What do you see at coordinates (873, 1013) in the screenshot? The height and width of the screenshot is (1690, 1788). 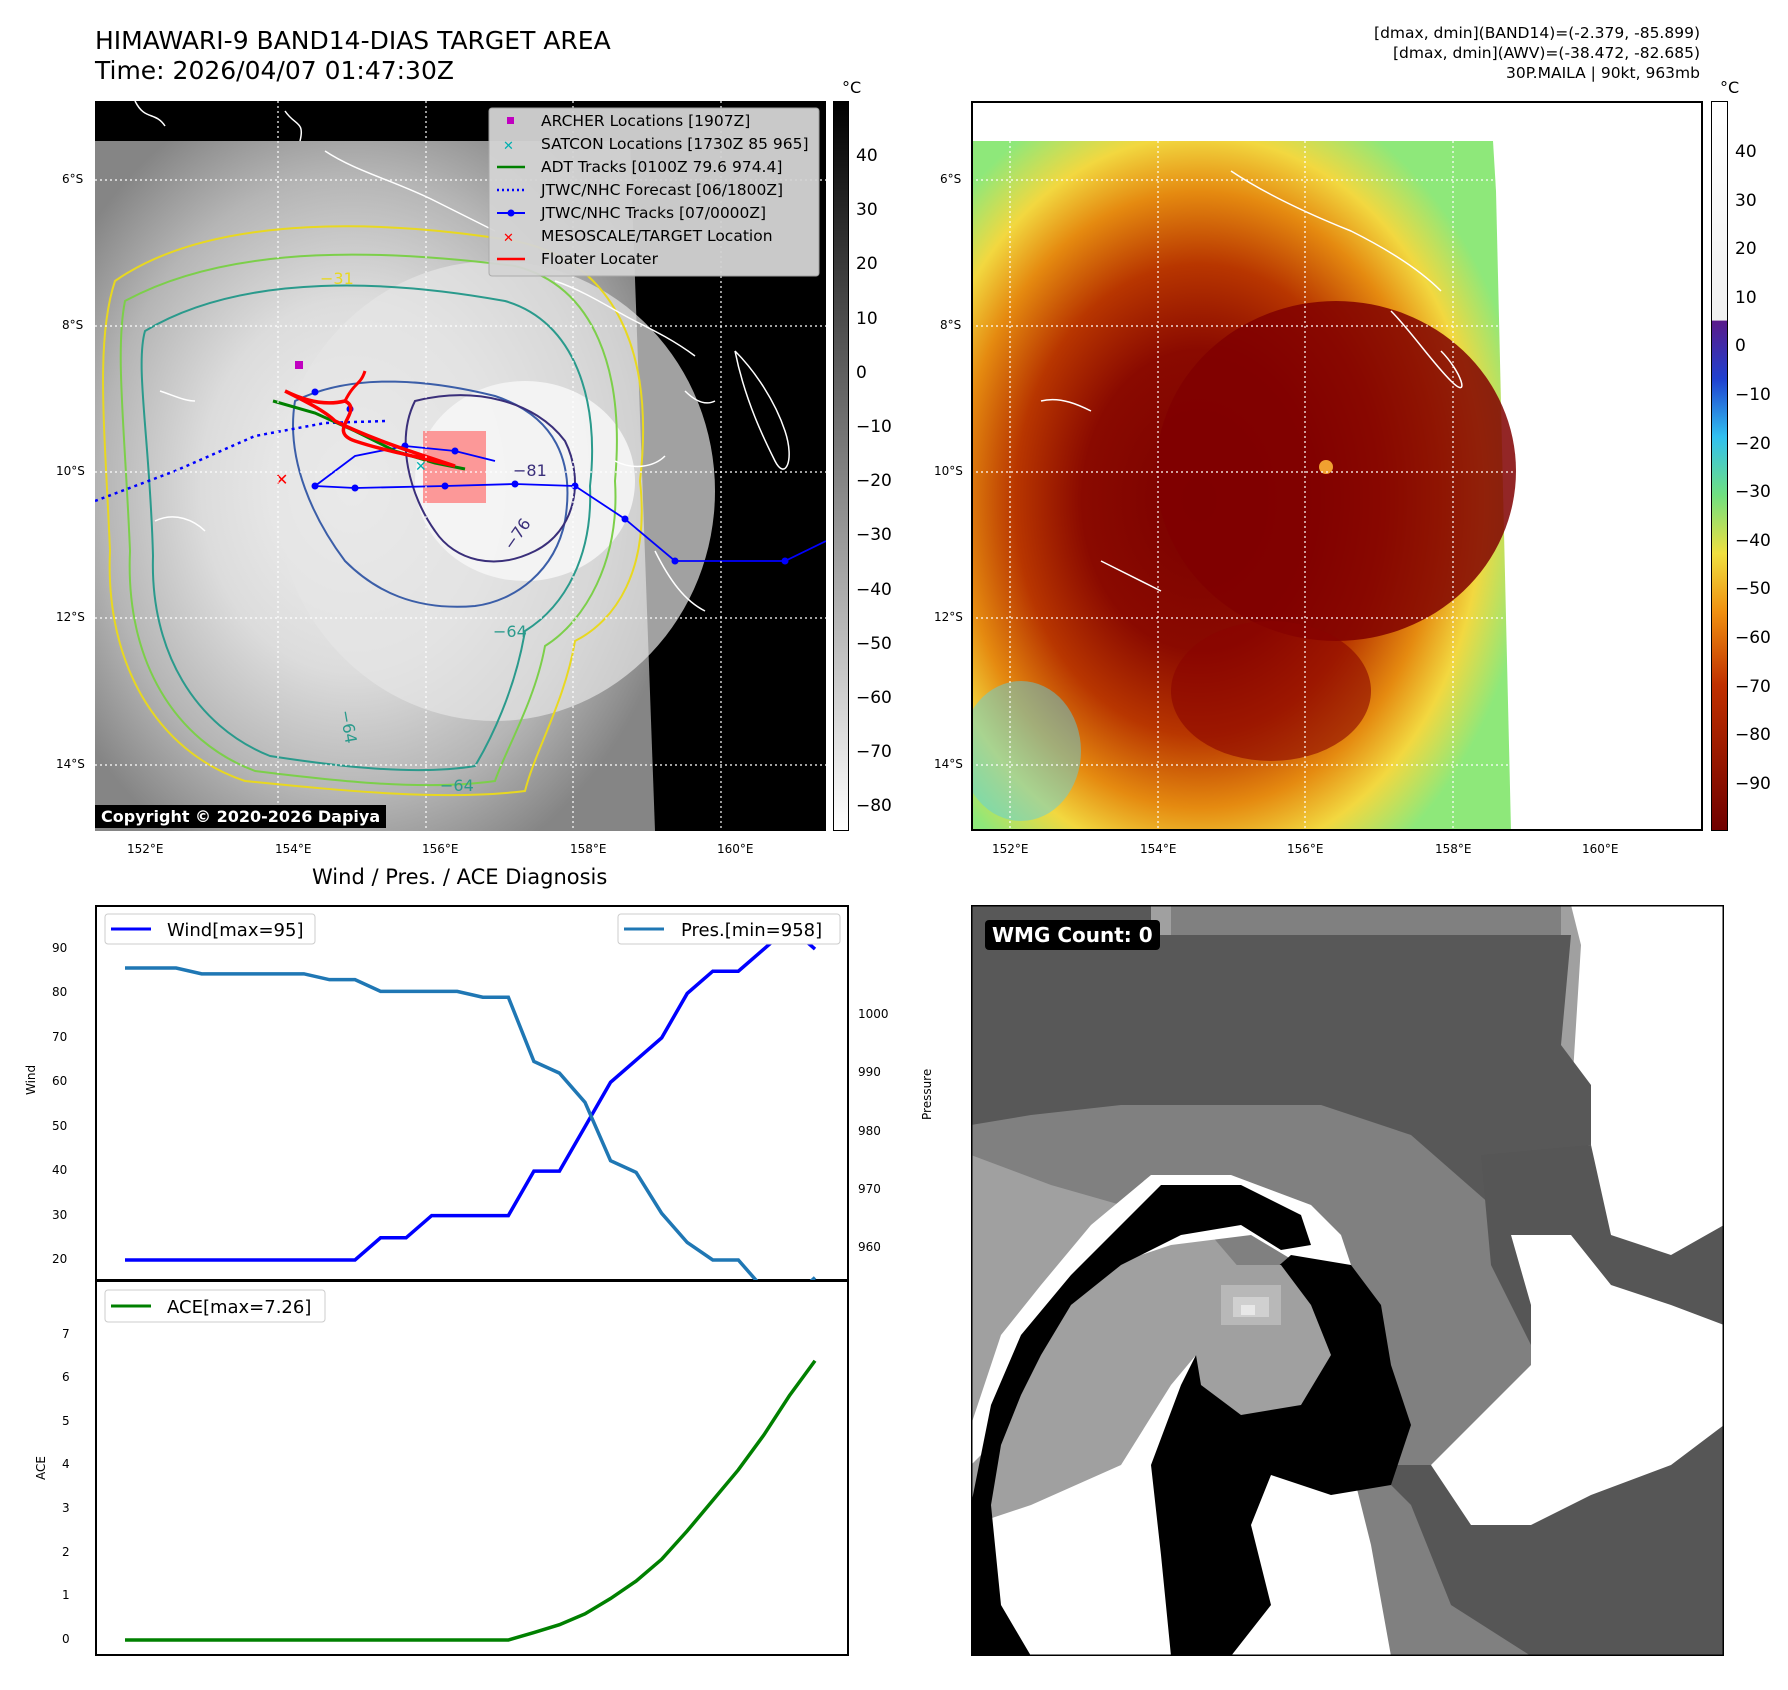 I see `pressure-tick: 1000` at bounding box center [873, 1013].